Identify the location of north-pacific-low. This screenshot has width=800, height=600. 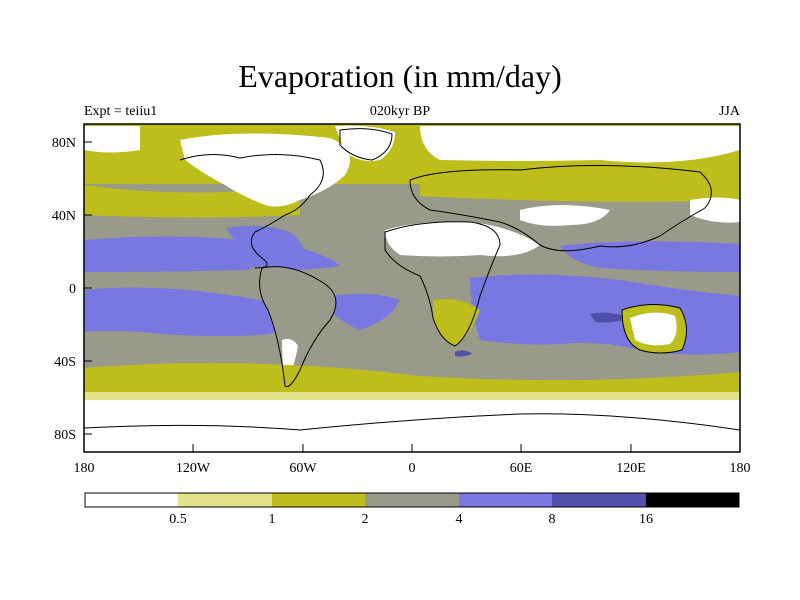
(715, 210).